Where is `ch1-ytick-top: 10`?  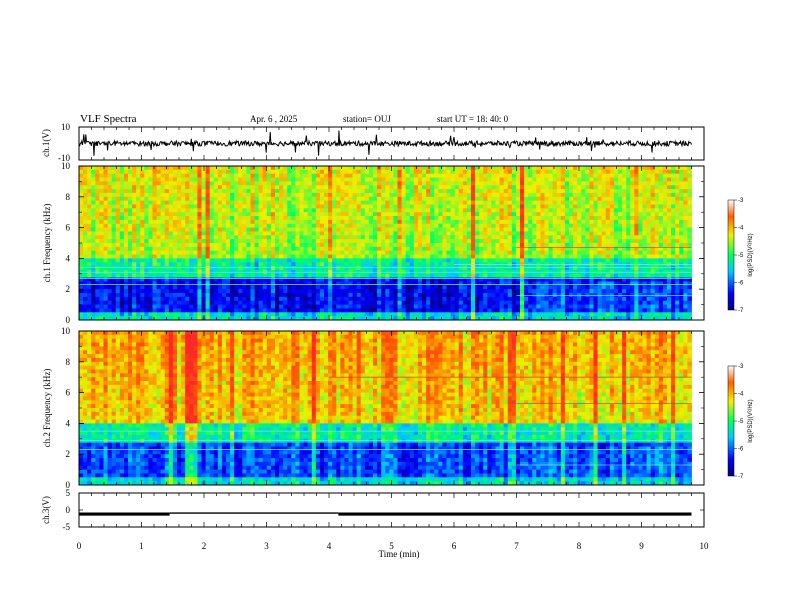
ch1-ytick-top: 10 is located at coordinates (66, 127).